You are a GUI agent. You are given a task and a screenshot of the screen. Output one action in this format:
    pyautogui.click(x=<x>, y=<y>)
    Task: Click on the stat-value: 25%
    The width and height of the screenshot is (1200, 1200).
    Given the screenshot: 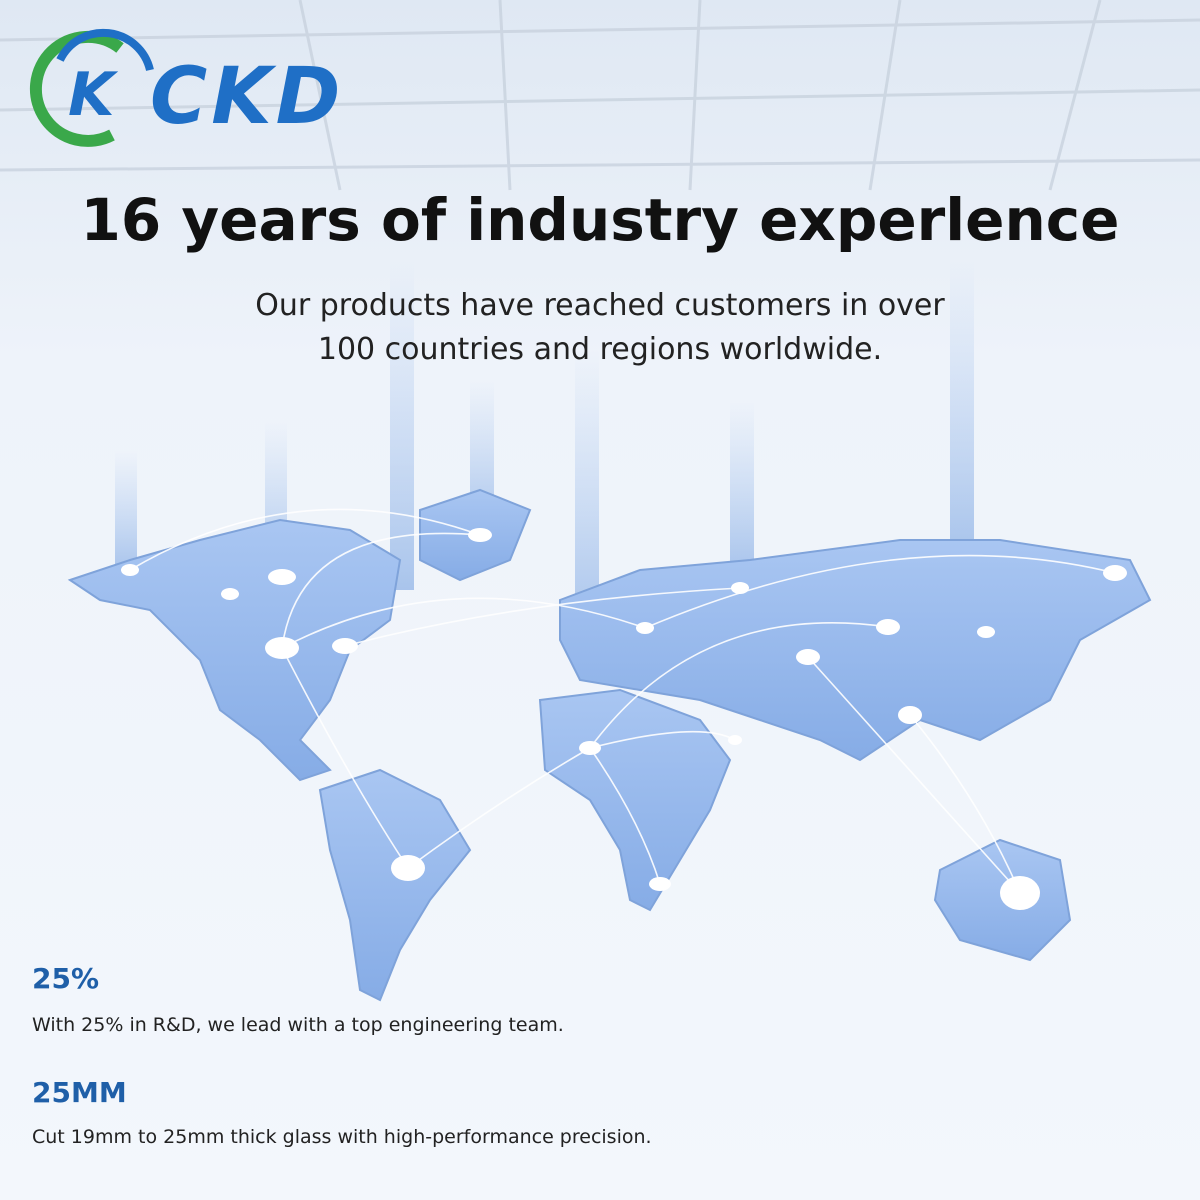 What is the action you would take?
    pyautogui.click(x=66, y=978)
    